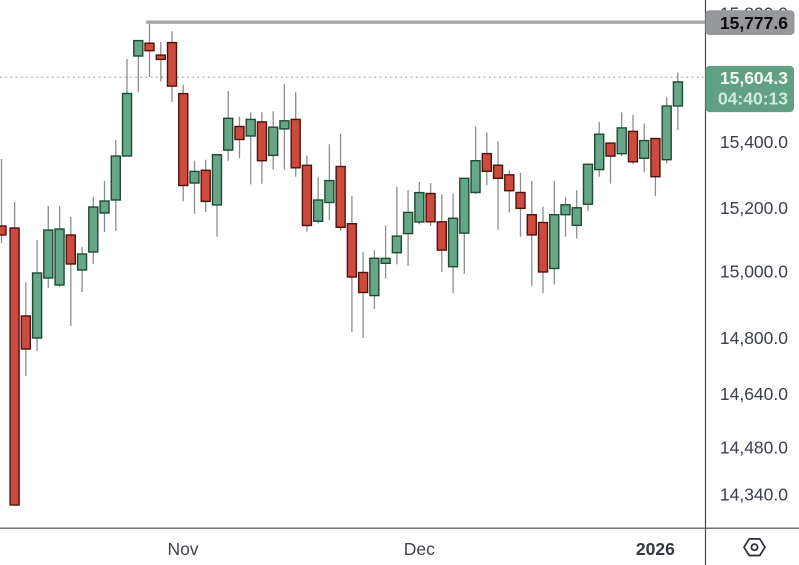 The width and height of the screenshot is (799, 565). Describe the element at coordinates (754, 272) in the screenshot. I see `svg-text: 15,000.0` at that location.